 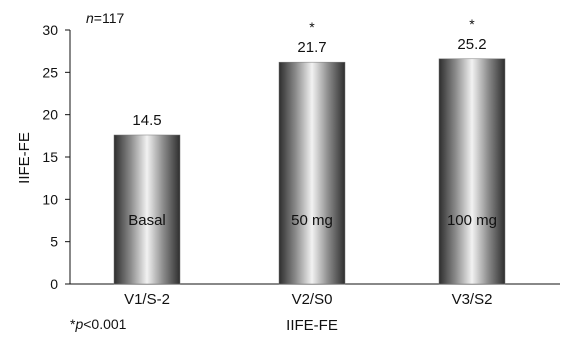 What do you see at coordinates (312, 220) in the screenshot?
I see `bar-inner-label: 50 mg` at bounding box center [312, 220].